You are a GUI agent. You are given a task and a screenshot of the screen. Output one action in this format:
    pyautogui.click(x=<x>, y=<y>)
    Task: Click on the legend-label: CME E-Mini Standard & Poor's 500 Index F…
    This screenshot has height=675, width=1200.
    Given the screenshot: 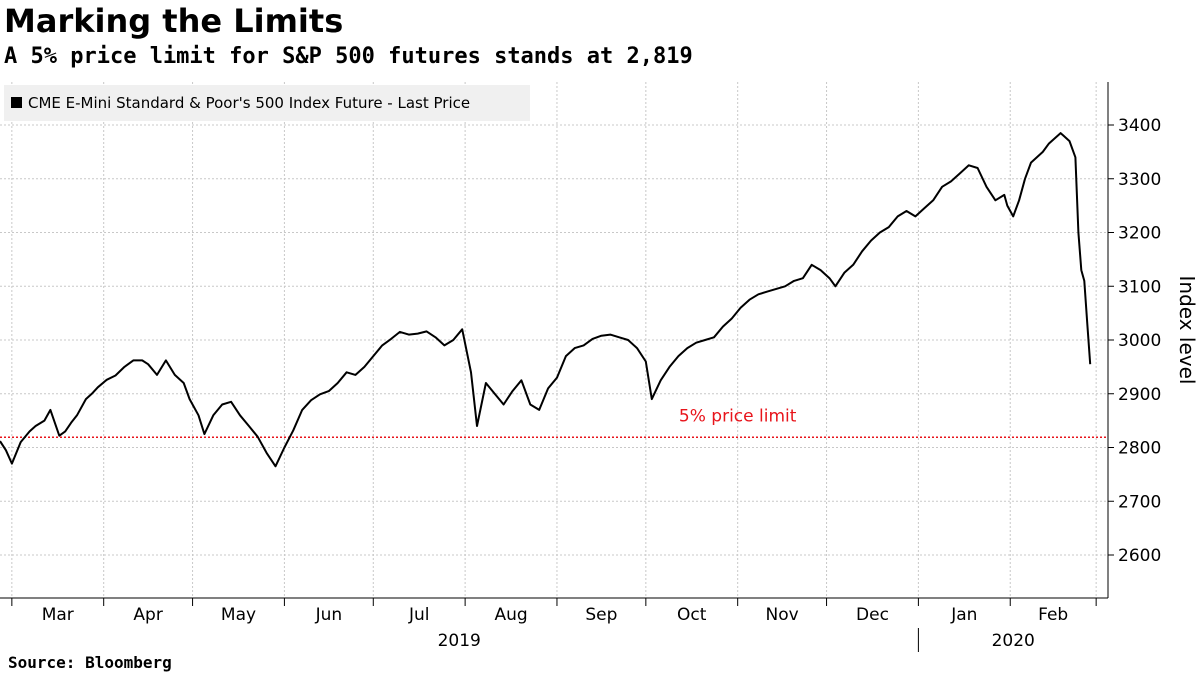 What is the action you would take?
    pyautogui.click(x=249, y=103)
    